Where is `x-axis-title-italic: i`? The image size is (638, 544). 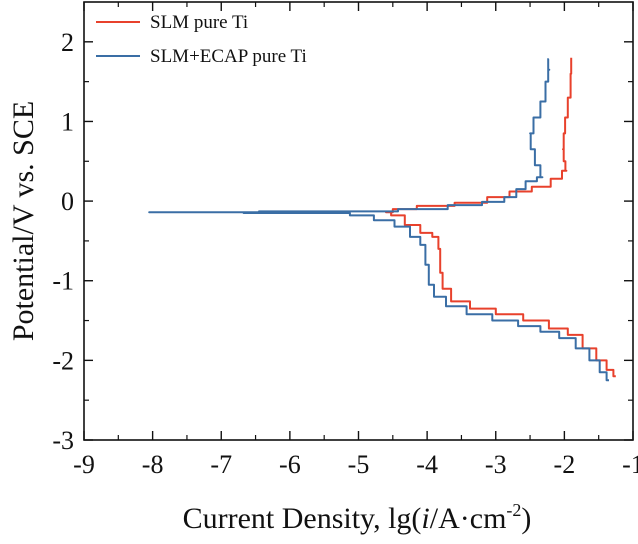 x-axis-title-italic: i is located at coordinates (425, 518).